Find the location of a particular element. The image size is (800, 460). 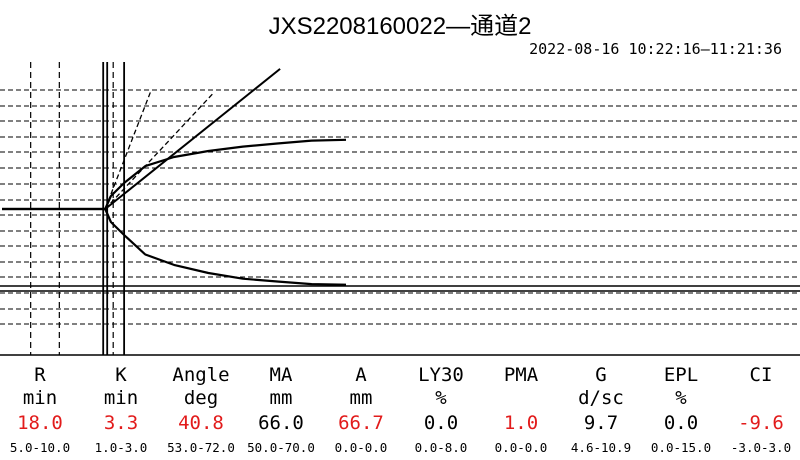

param-pma-value: 1.0 is located at coordinates (521, 423).